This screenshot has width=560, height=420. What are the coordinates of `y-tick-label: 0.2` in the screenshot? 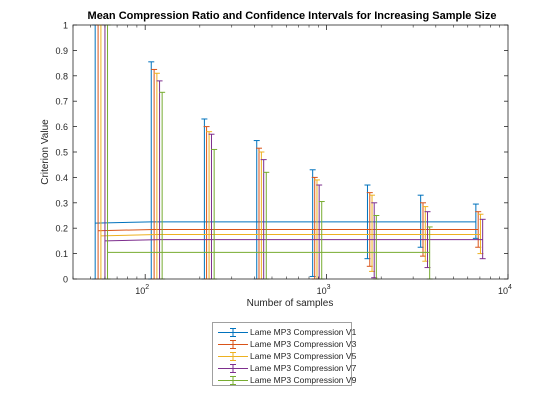 It's located at (61, 229).